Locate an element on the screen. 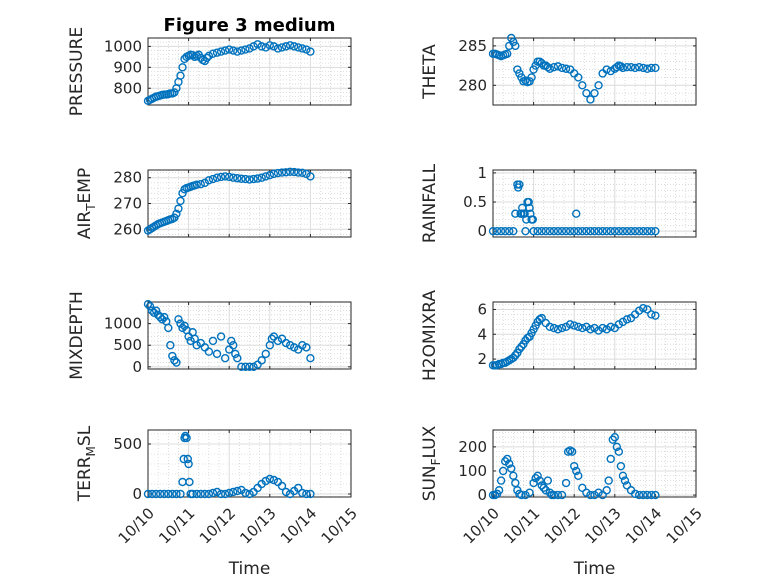 This screenshot has height=583, width=778. chart-theta: 280 285 THETA is located at coordinates (558, 69).